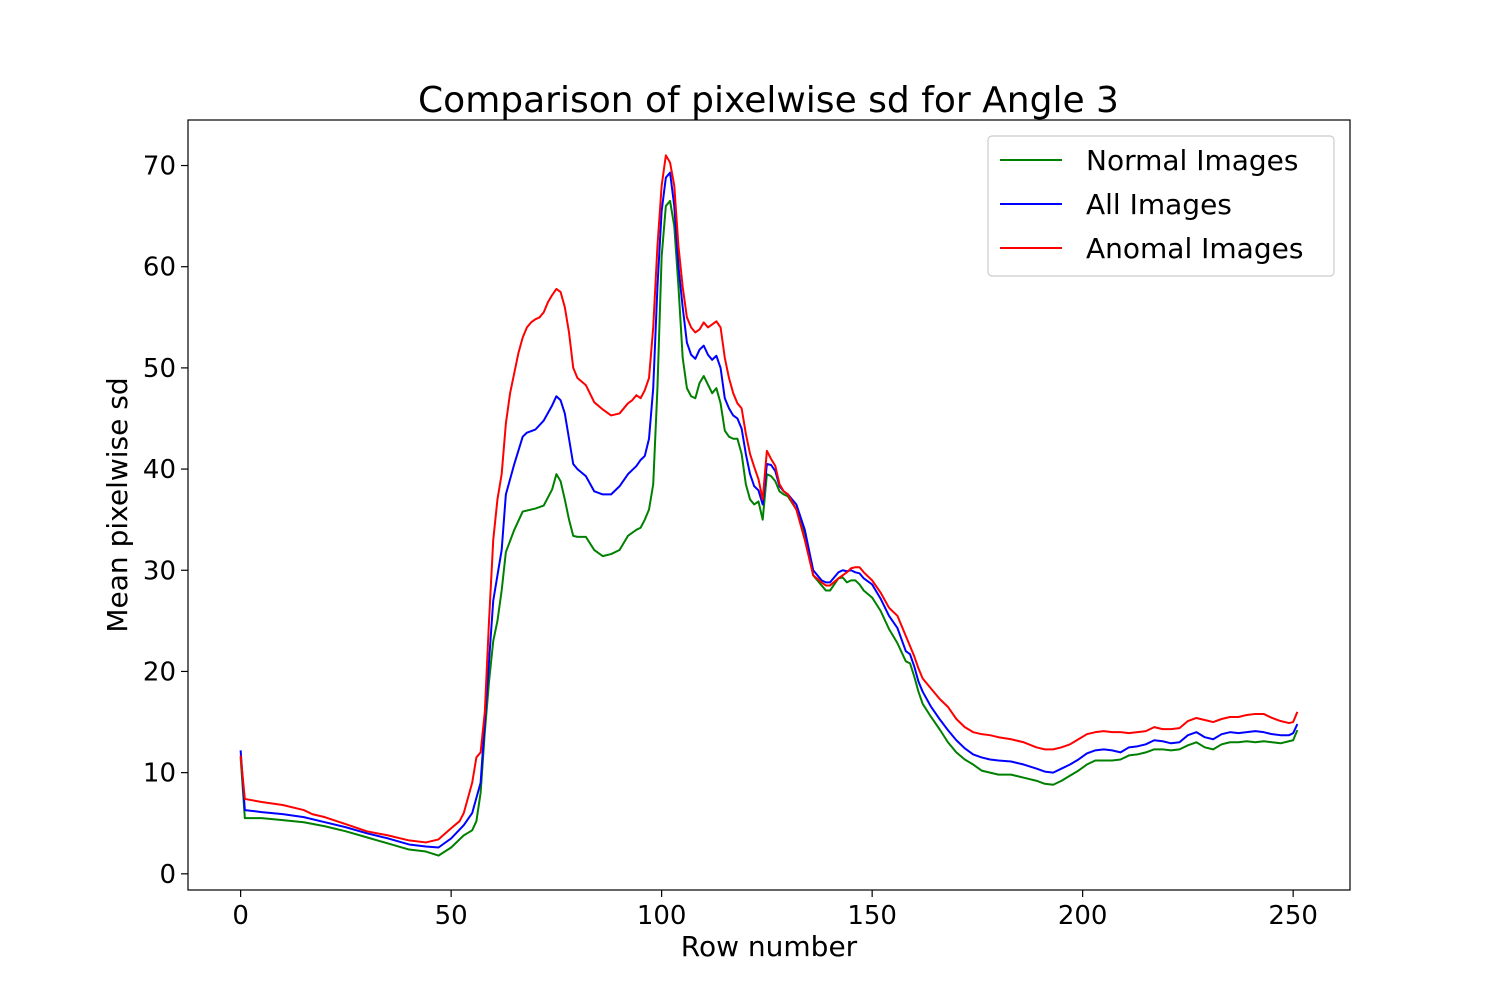 This screenshot has height=1000, width=1500. What do you see at coordinates (159, 369) in the screenshot?
I see `y-tick-label: 50` at bounding box center [159, 369].